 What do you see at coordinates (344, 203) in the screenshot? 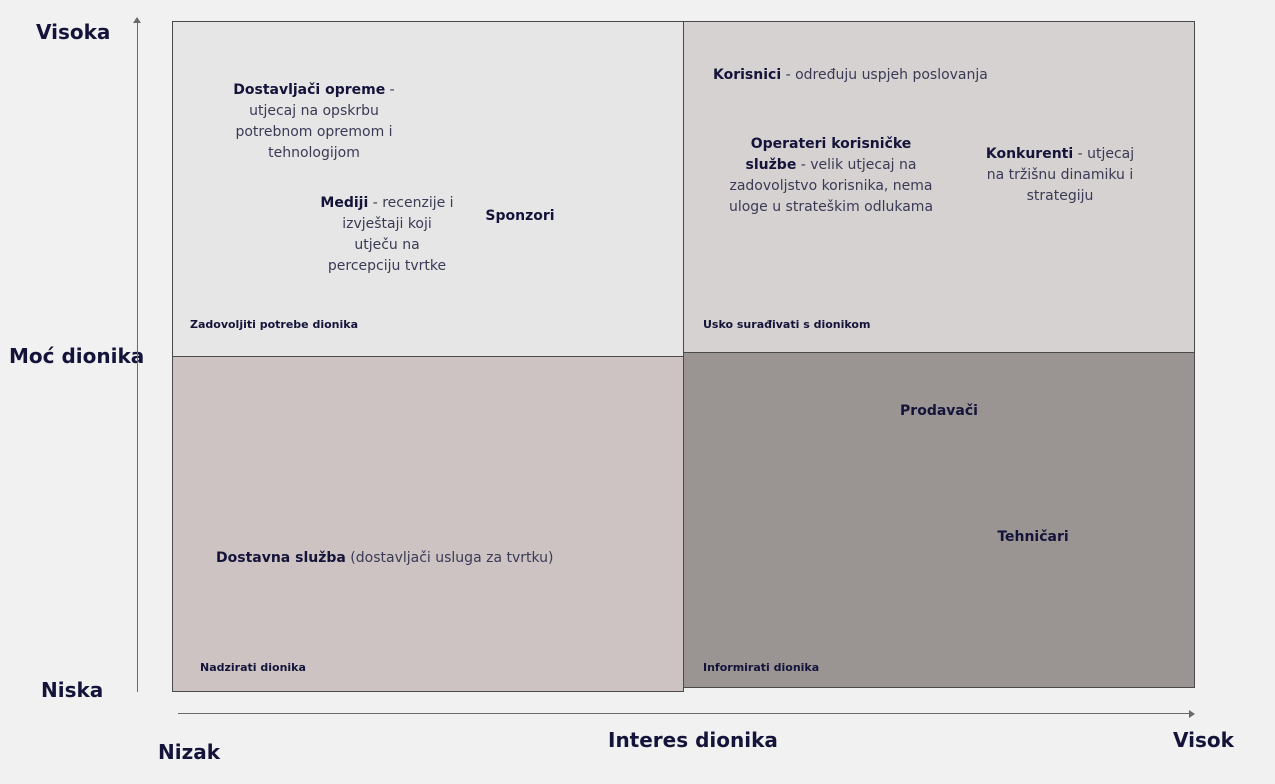
I see `stakeholder-name: Mediji` at bounding box center [344, 203].